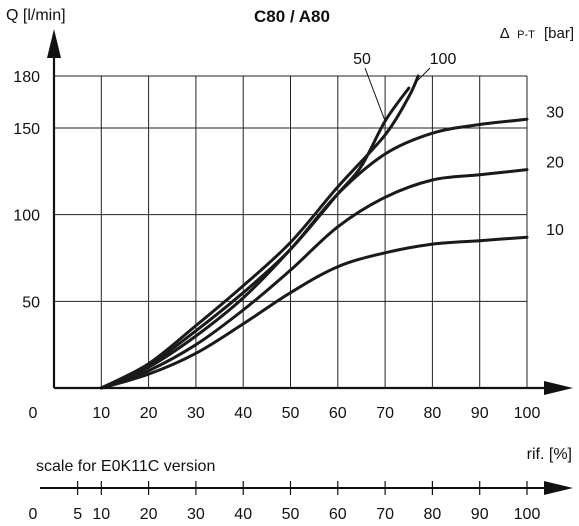 Image resolution: width=579 pixels, height=526 pixels. I want to click on x-tick-label-20: 20, so click(149, 413).